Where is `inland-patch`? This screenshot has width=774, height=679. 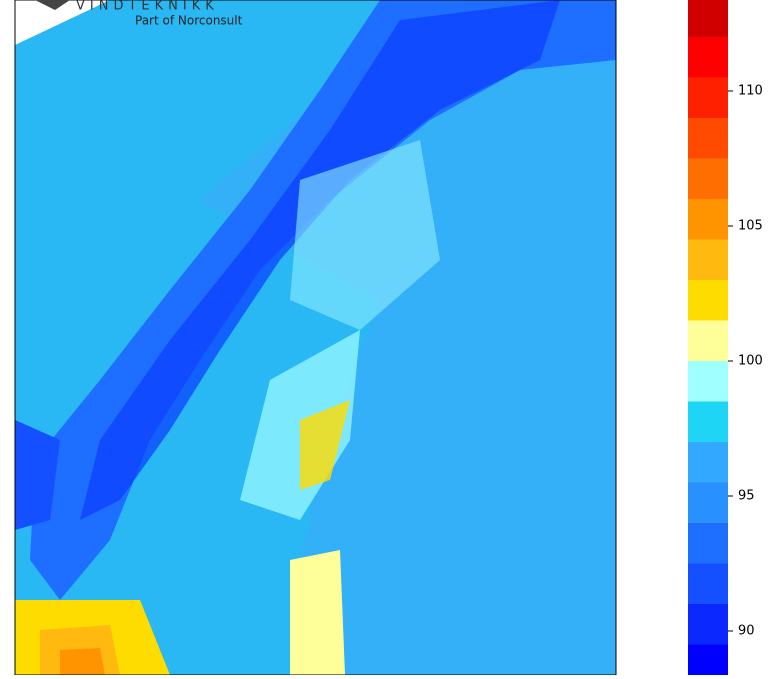 inland-patch is located at coordinates (365, 235).